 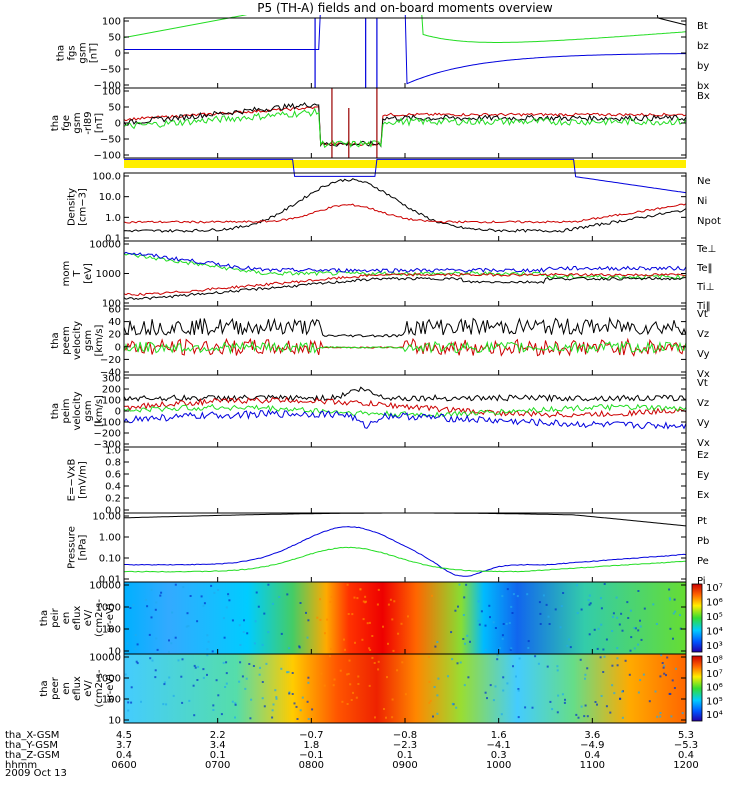 I want to click on ephemeris-label: tha_Y-GSM, so click(x=31, y=745).